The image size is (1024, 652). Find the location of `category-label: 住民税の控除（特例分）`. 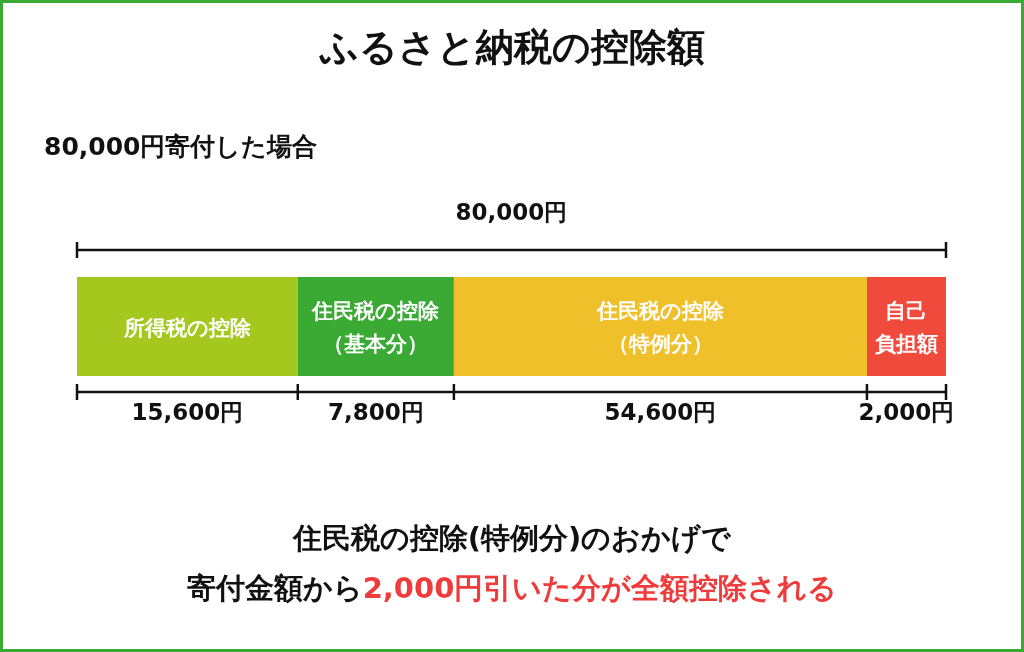

category-label: 住民税の控除（特例分） is located at coordinates (660, 327).